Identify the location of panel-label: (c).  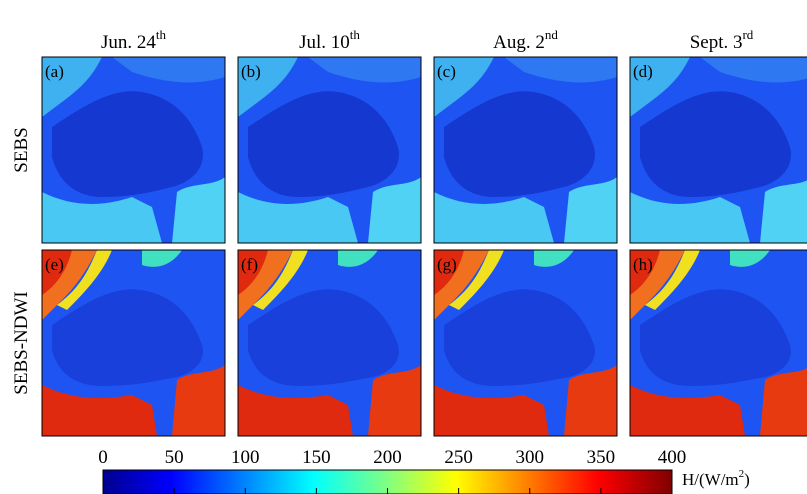
(446, 71).